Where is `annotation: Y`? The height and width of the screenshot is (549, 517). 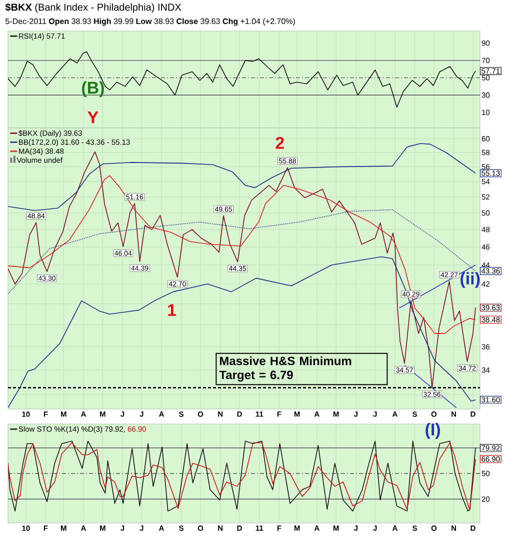 annotation: Y is located at coordinates (93, 117).